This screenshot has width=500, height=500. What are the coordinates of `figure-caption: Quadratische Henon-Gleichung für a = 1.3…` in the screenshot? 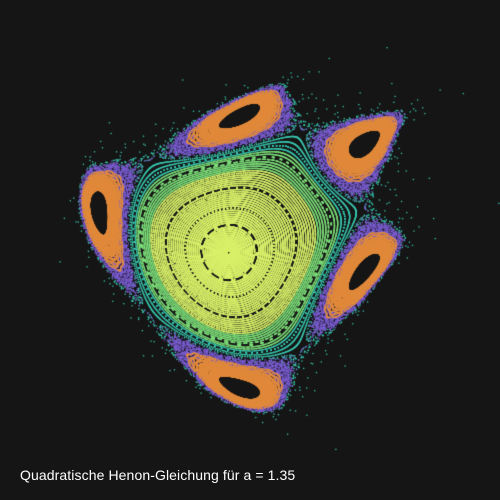 It's located at (158, 475).